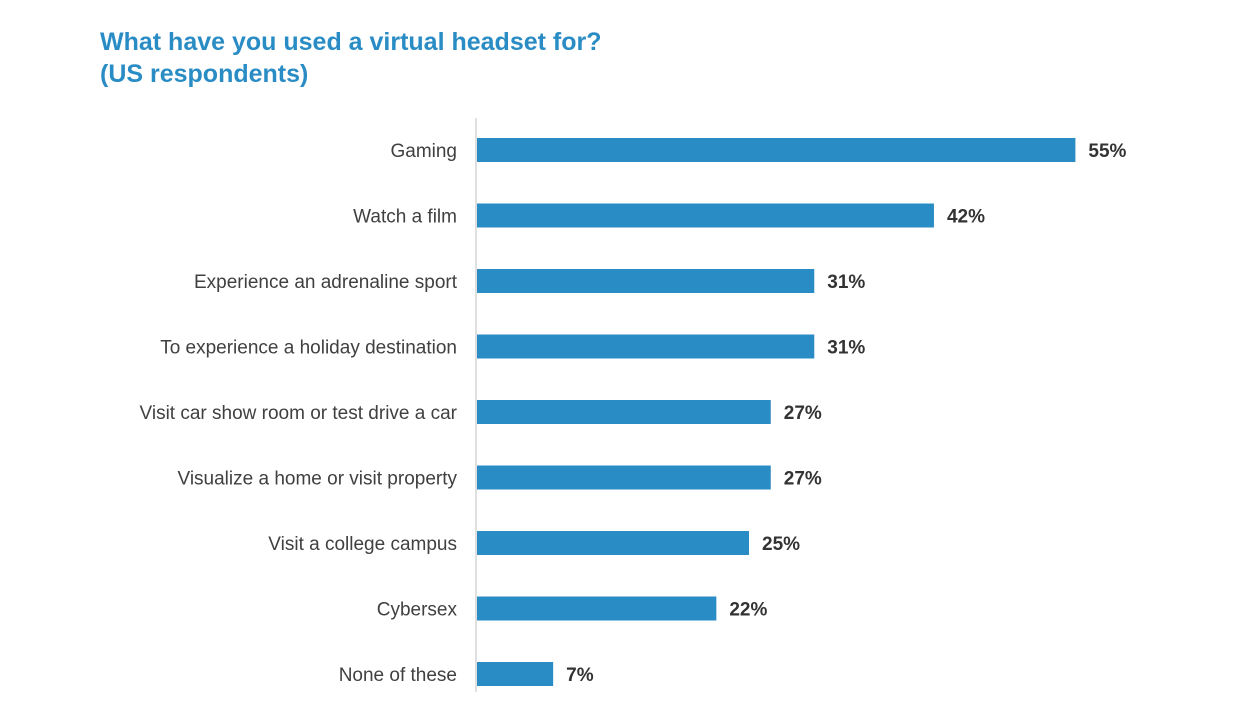 This screenshot has width=1246, height=715. I want to click on chart-subtitle: (US respondents), so click(204, 74).